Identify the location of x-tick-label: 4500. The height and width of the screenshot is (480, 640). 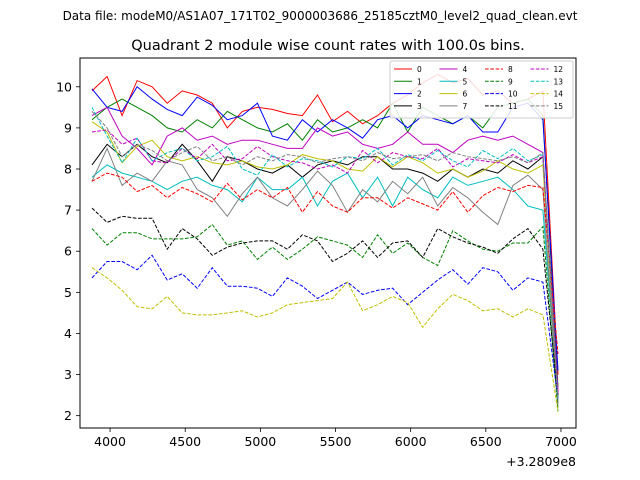
(185, 441).